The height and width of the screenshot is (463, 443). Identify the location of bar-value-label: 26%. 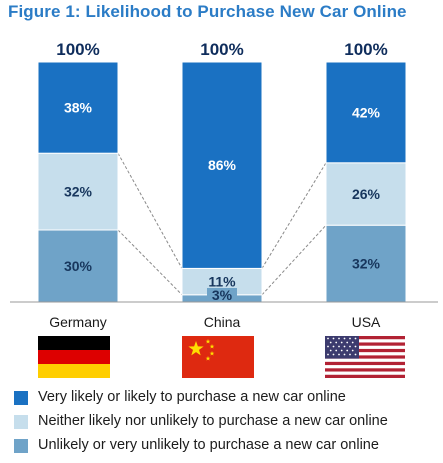
(366, 194).